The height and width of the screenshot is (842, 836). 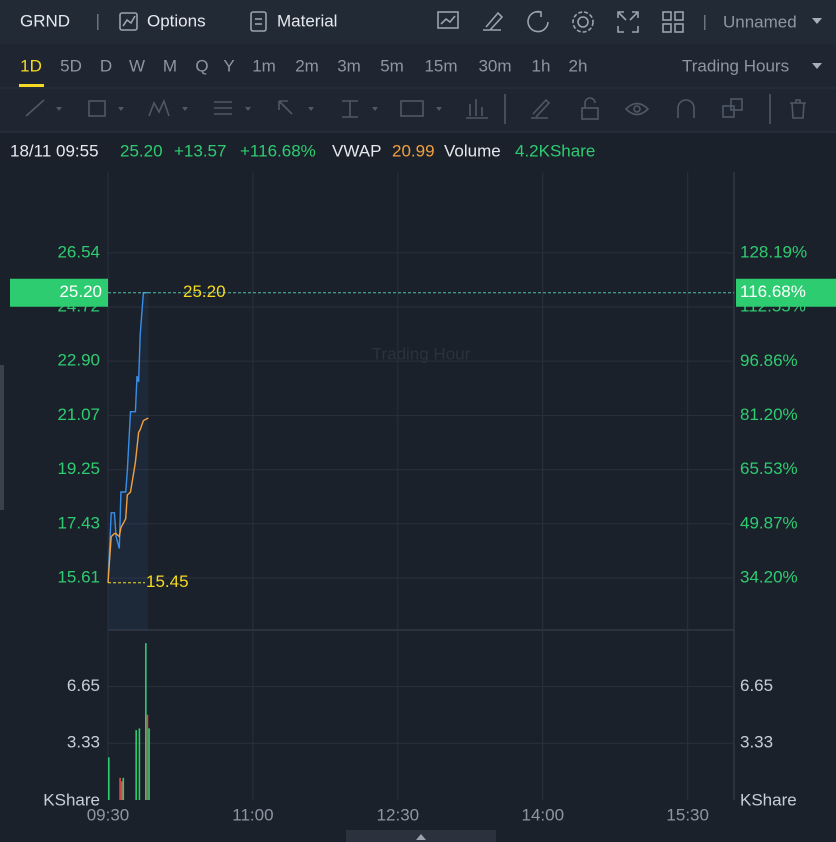 I want to click on timeframe: 3m, so click(x=349, y=65).